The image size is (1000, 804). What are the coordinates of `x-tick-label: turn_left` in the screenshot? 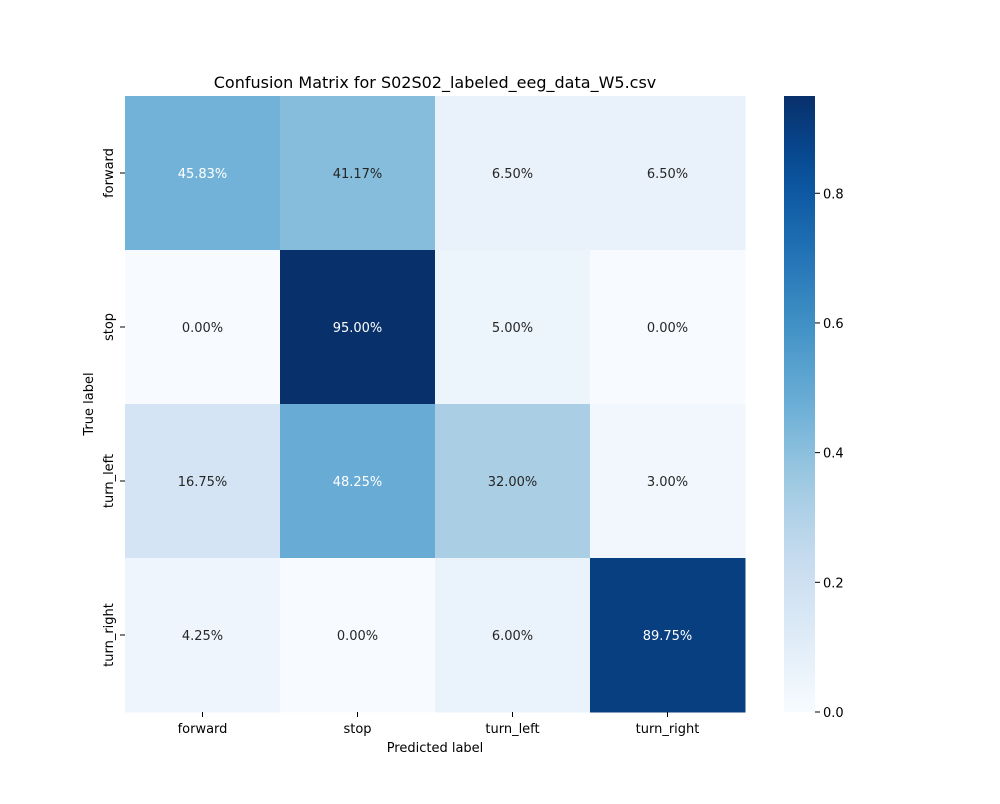 It's located at (512, 729).